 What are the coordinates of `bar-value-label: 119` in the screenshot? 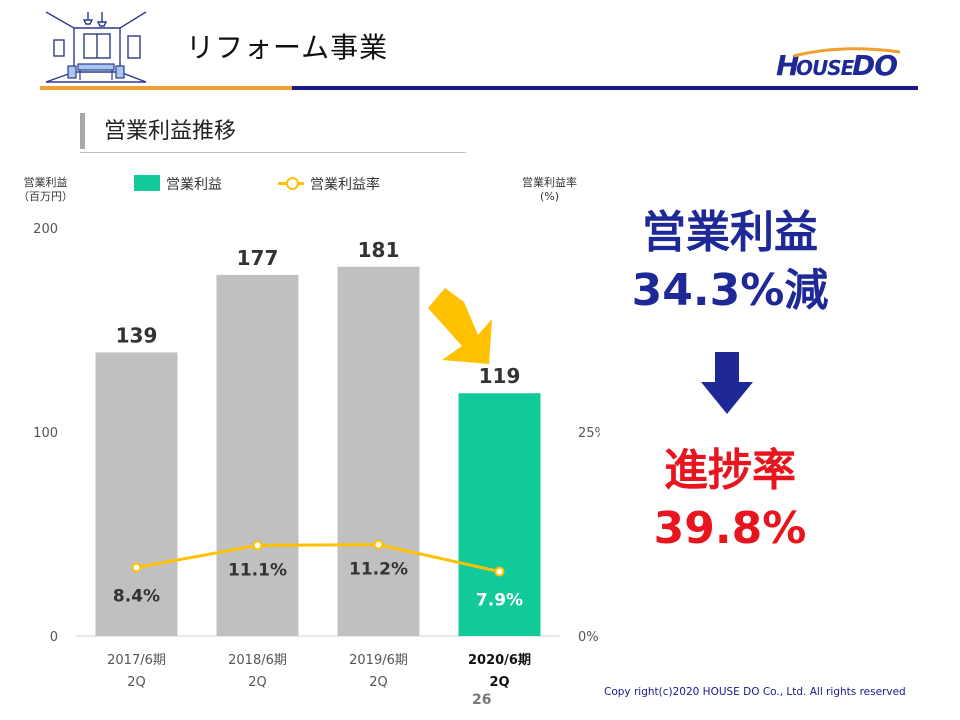 It's located at (500, 376).